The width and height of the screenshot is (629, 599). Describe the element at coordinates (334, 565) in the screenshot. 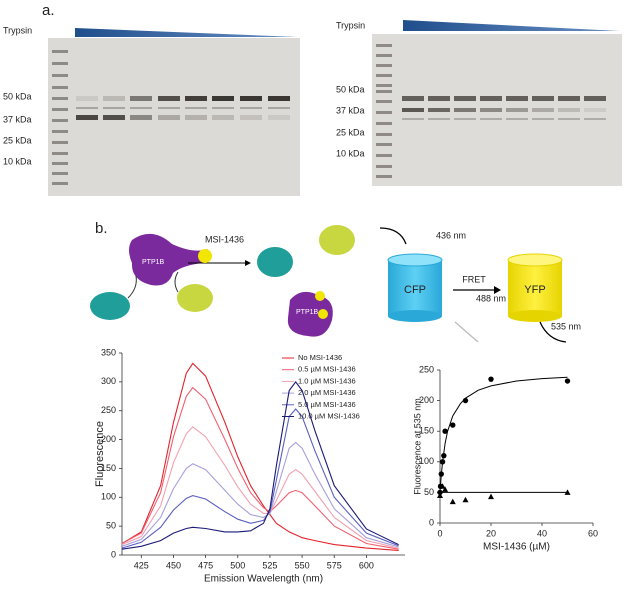

I see `x-tick-label: 575` at that location.